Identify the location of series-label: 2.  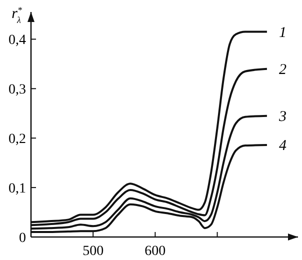
(282, 70).